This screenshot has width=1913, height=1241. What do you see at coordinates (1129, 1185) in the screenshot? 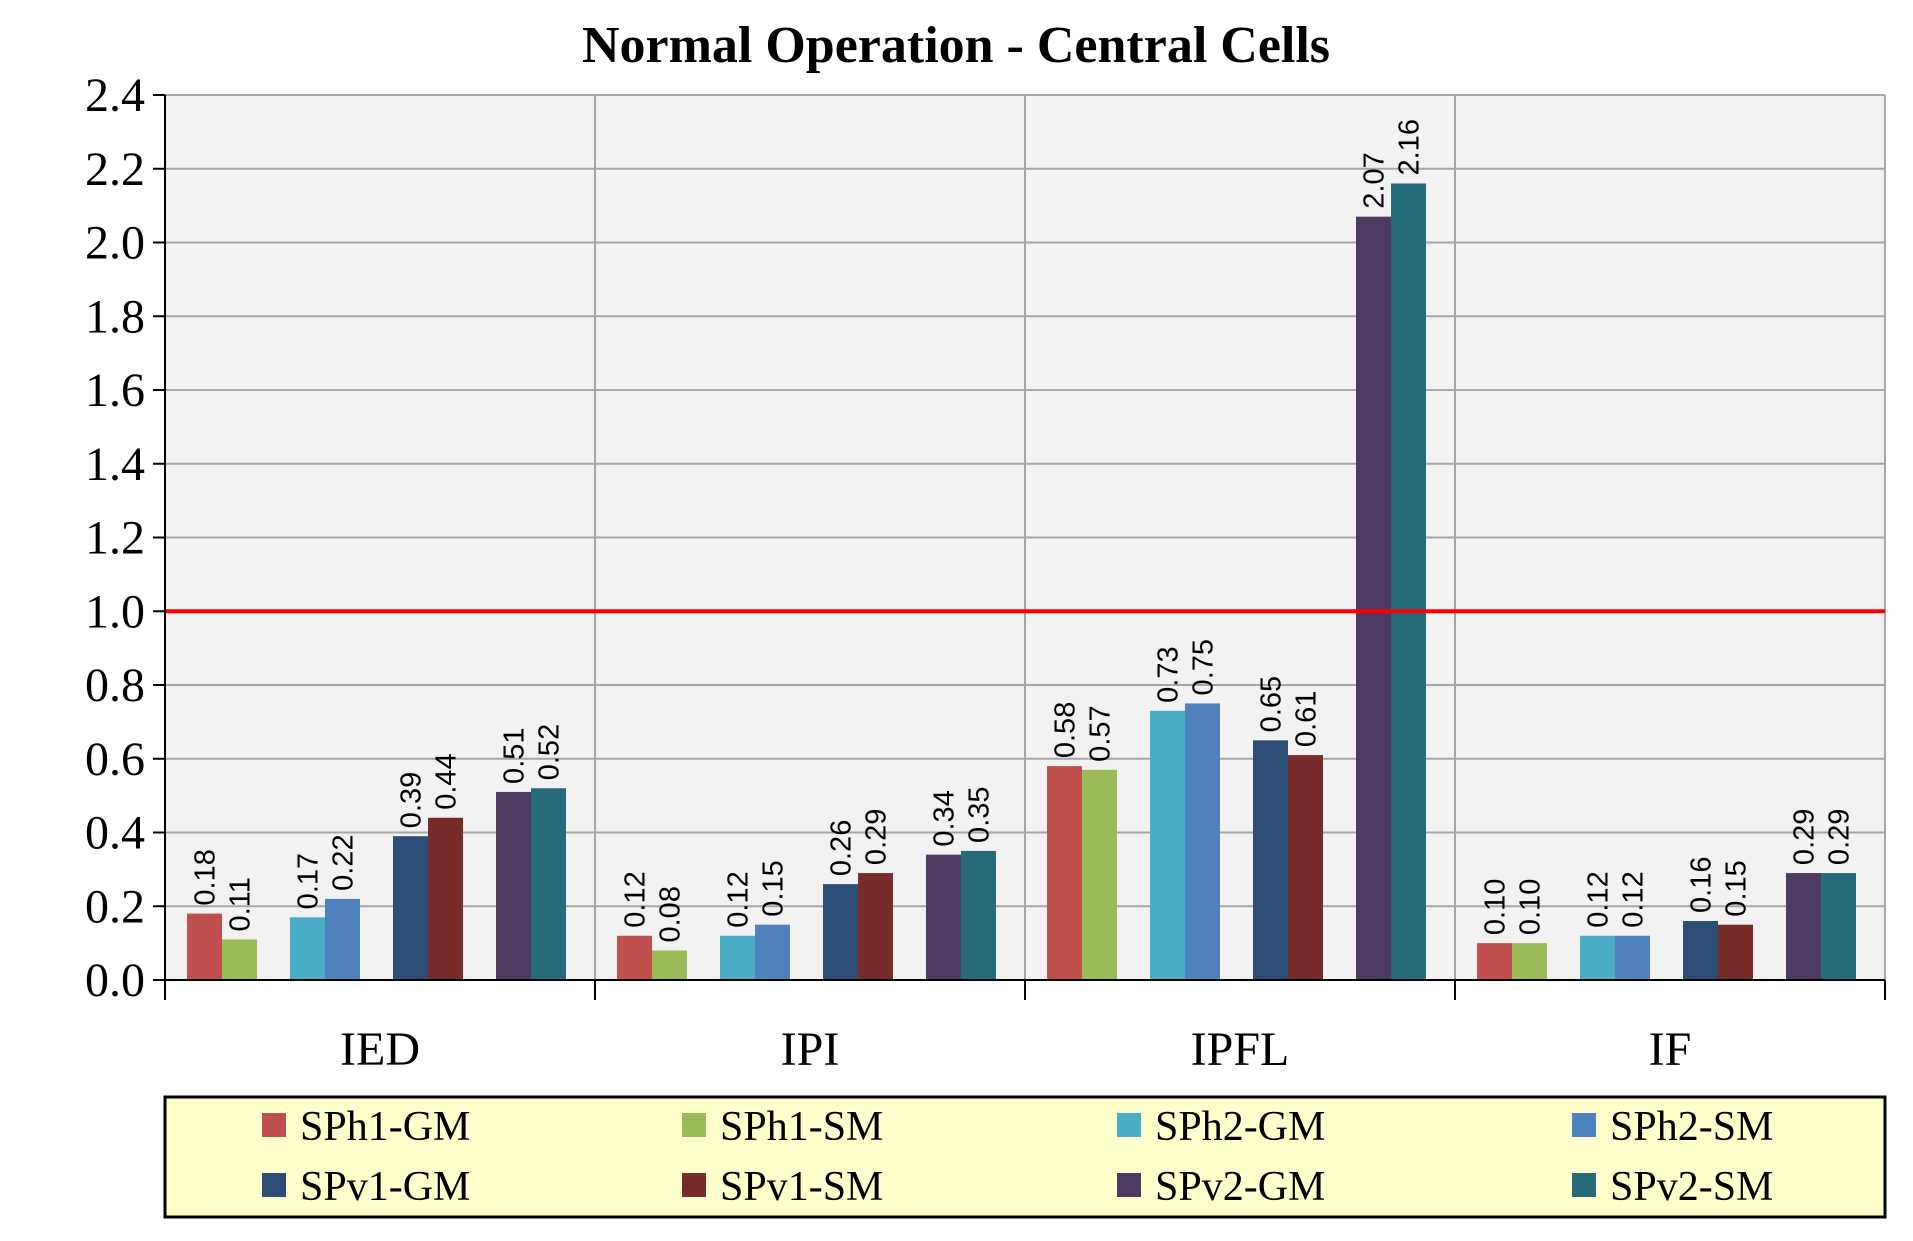
I see `legend-swatch-spv2-gm` at bounding box center [1129, 1185].